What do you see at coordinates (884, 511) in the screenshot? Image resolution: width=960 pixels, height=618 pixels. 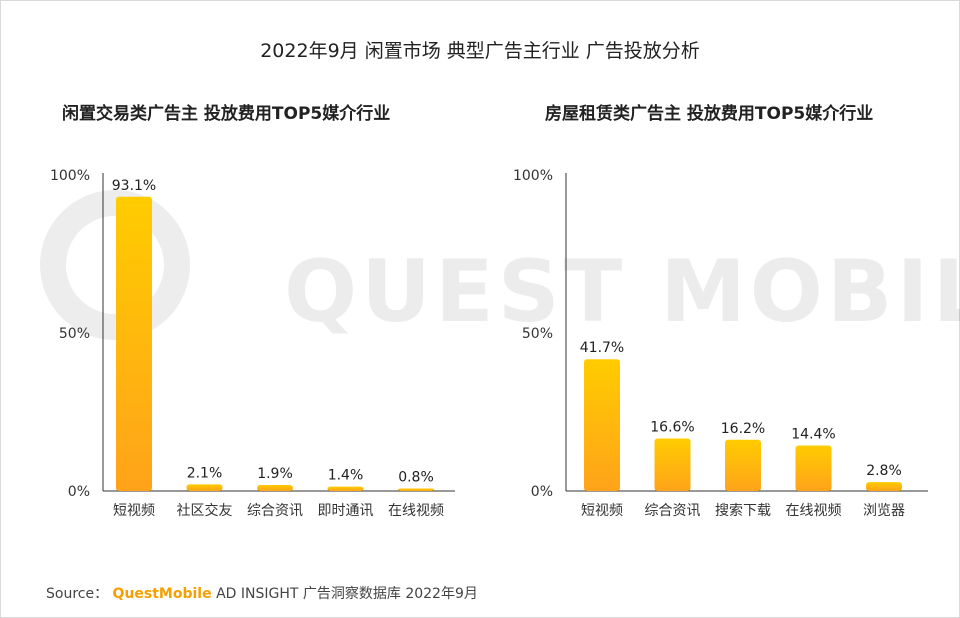 I see `right-category-label: 浏览器` at bounding box center [884, 511].